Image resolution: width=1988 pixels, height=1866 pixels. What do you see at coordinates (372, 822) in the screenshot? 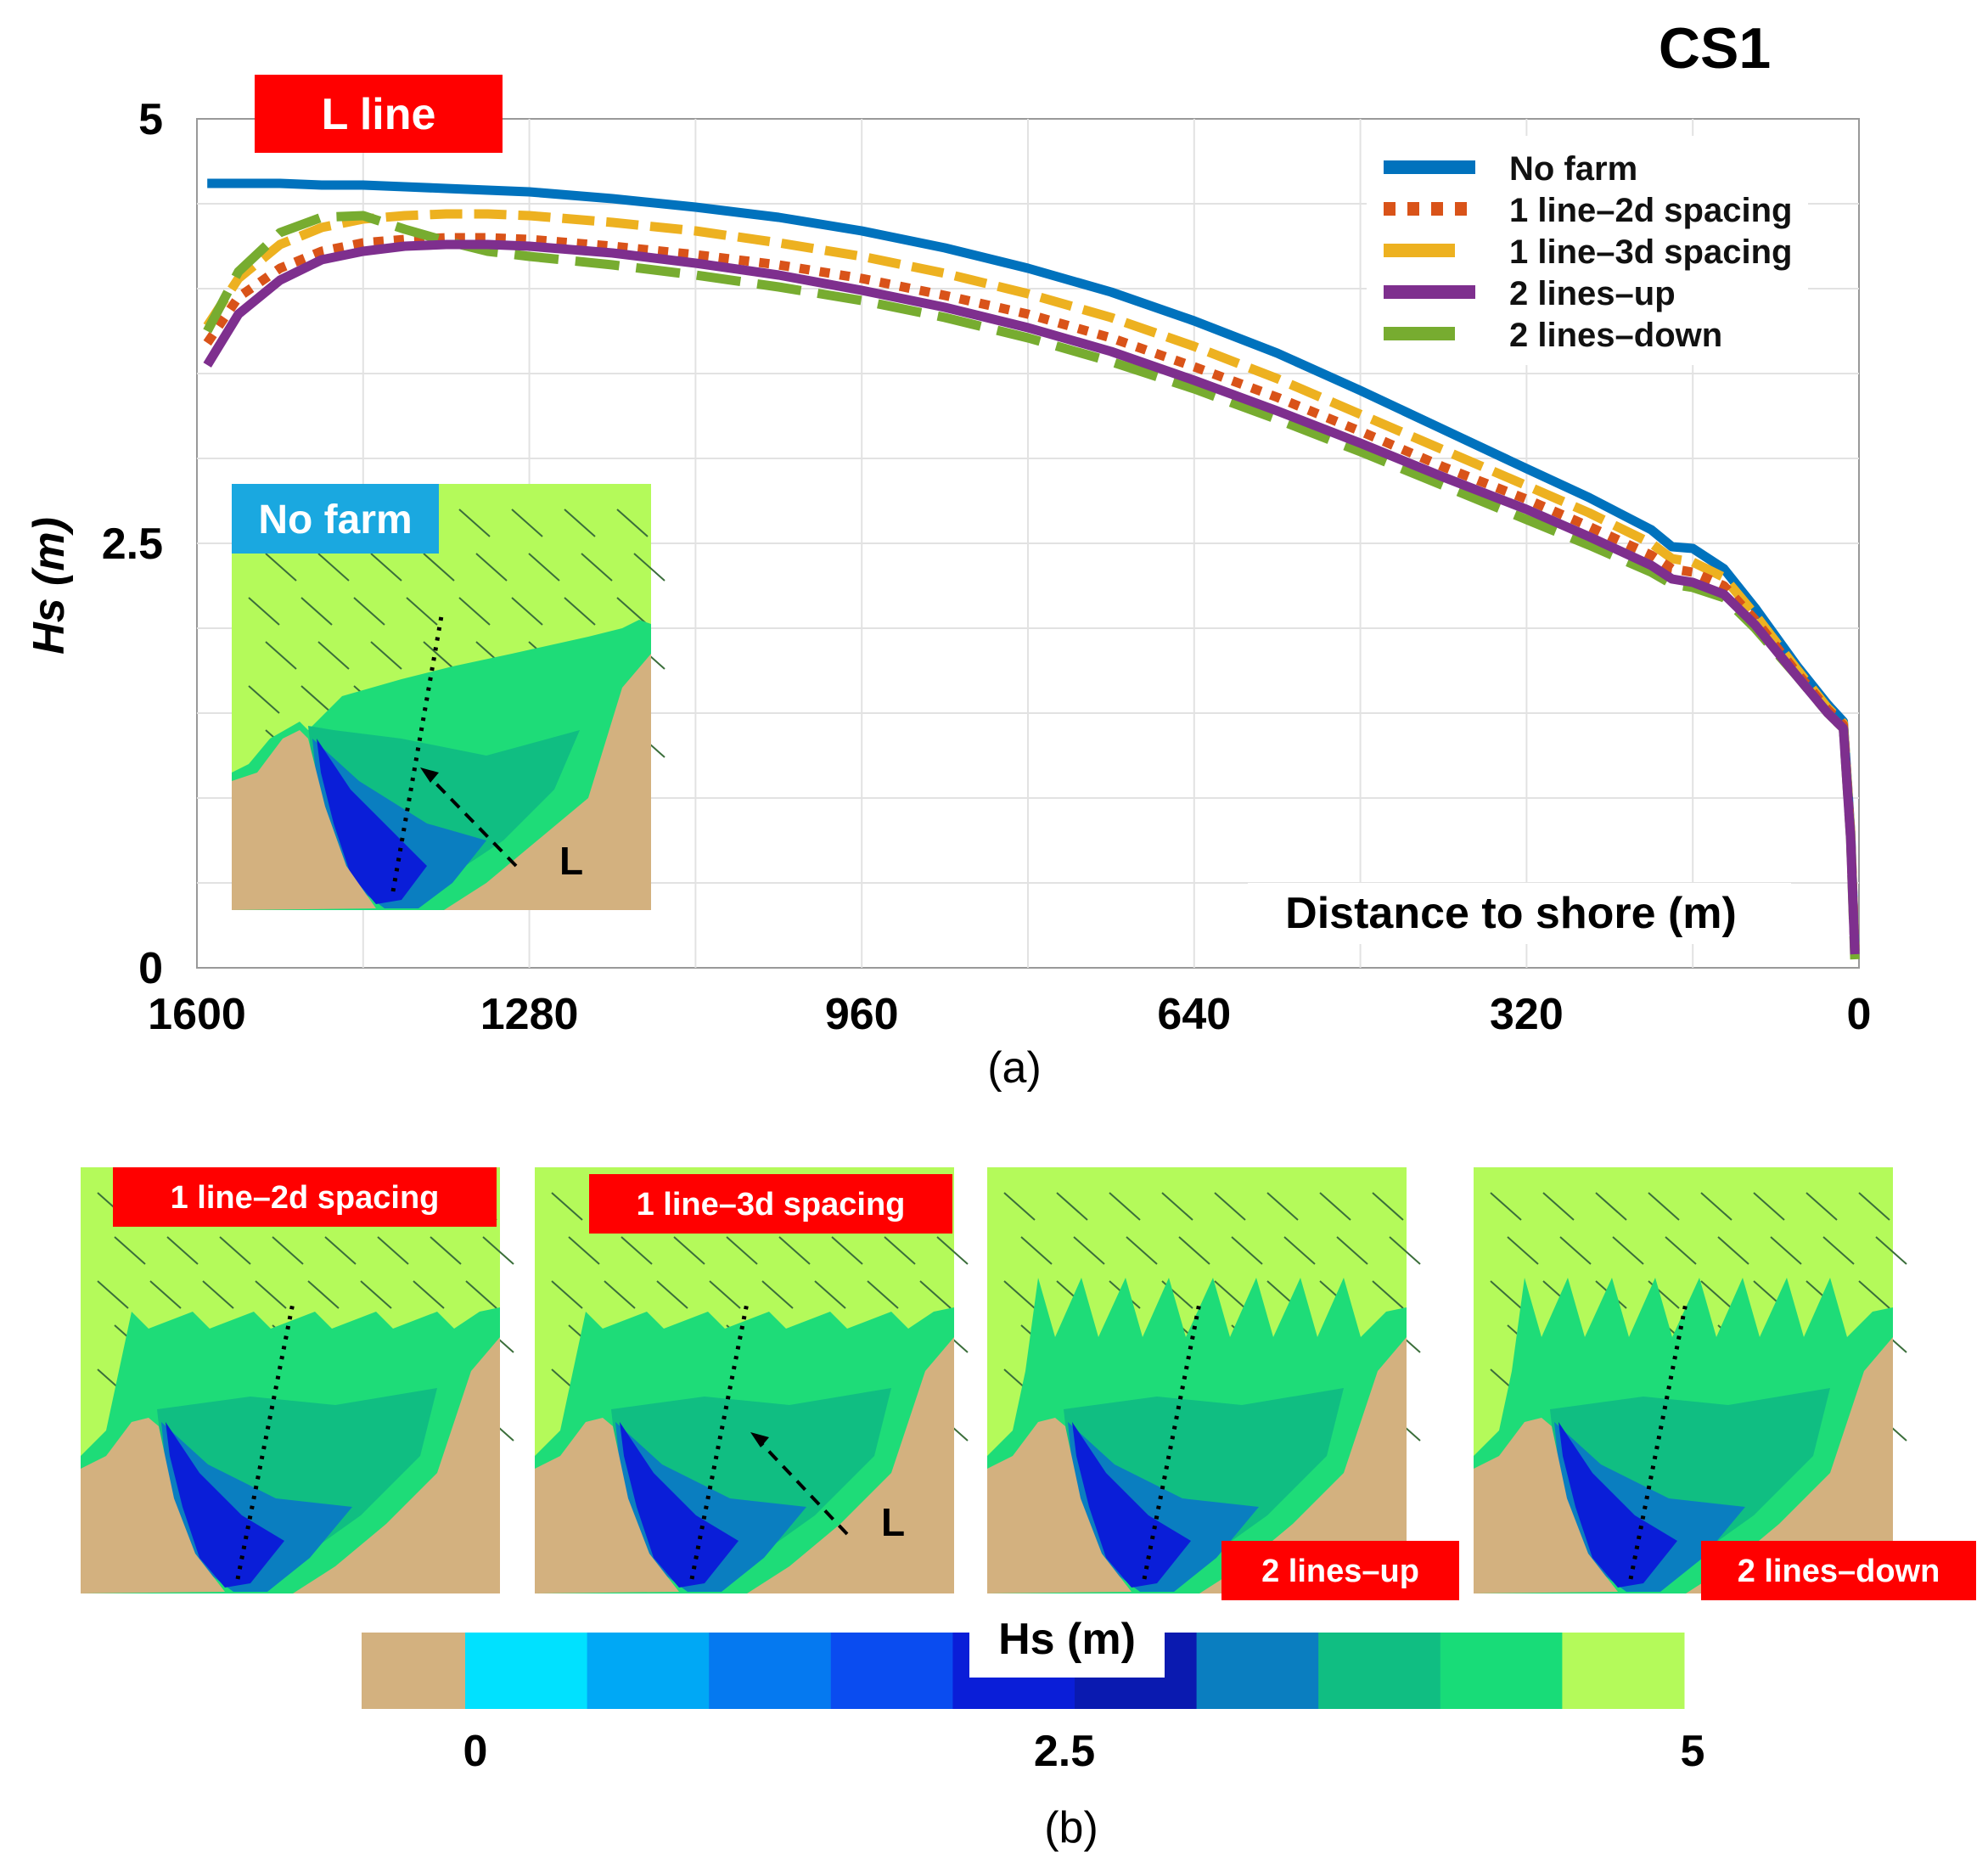
I see `inset-bay-deepest` at bounding box center [372, 822].